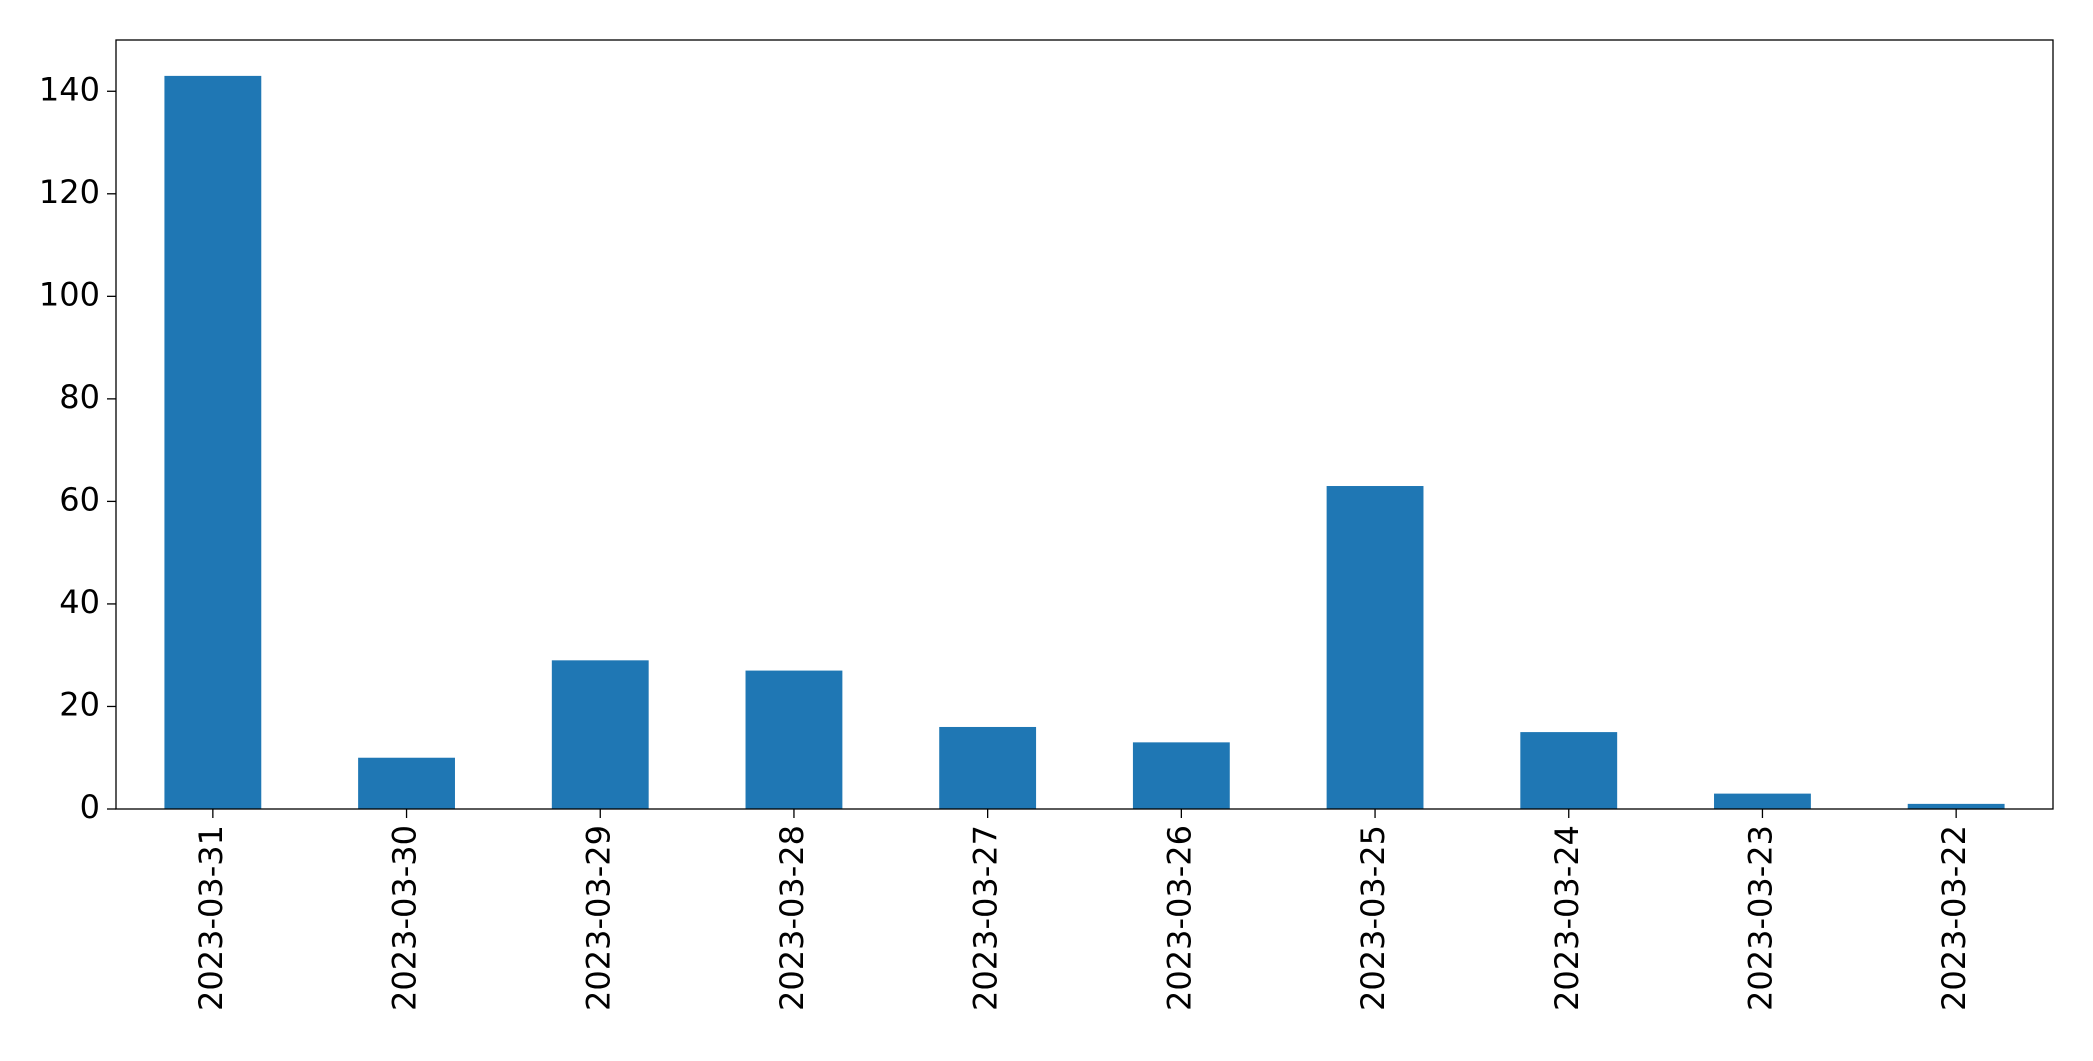 The image size is (2093, 1061). I want to click on x-tick-label: 2023-03-31, so click(211, 918).